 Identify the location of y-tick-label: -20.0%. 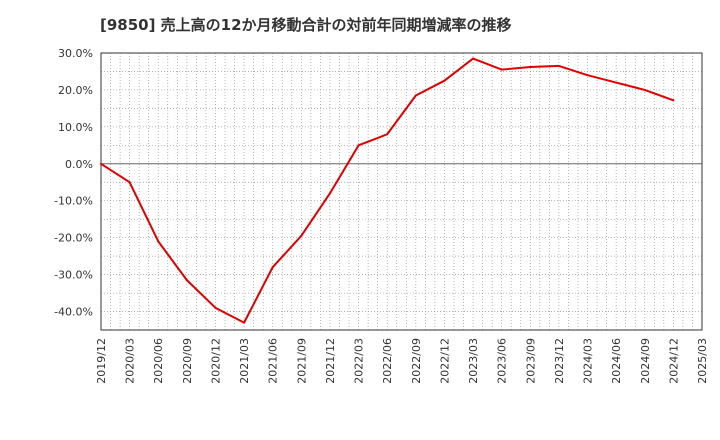
(73, 238).